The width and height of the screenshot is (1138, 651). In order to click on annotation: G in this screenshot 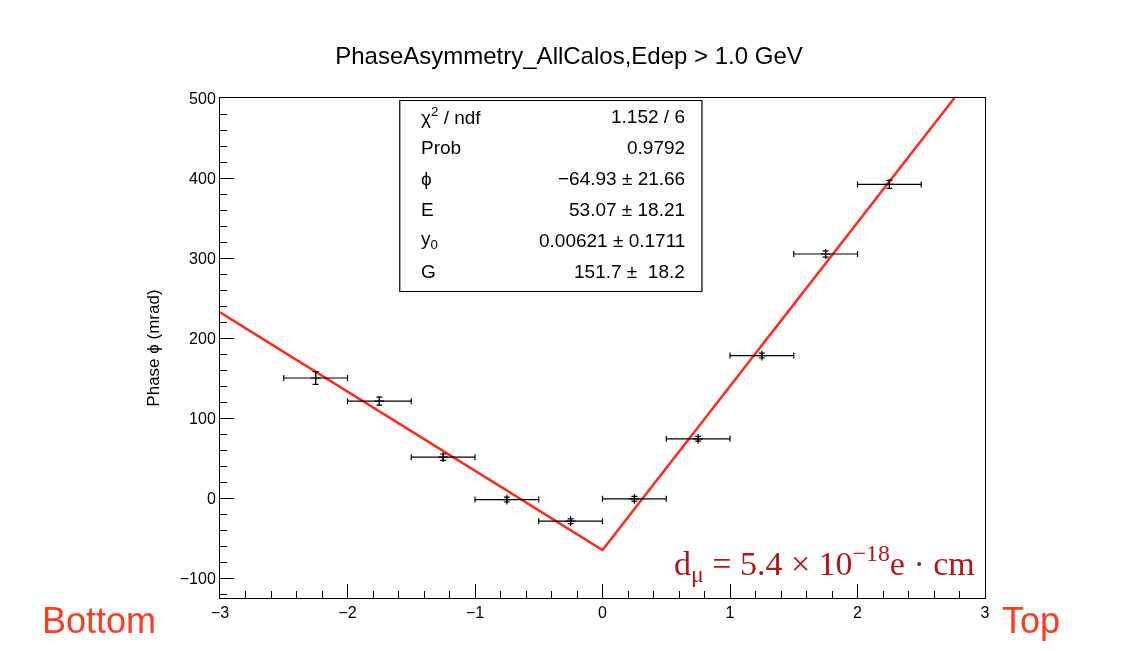, I will do `click(428, 271)`.